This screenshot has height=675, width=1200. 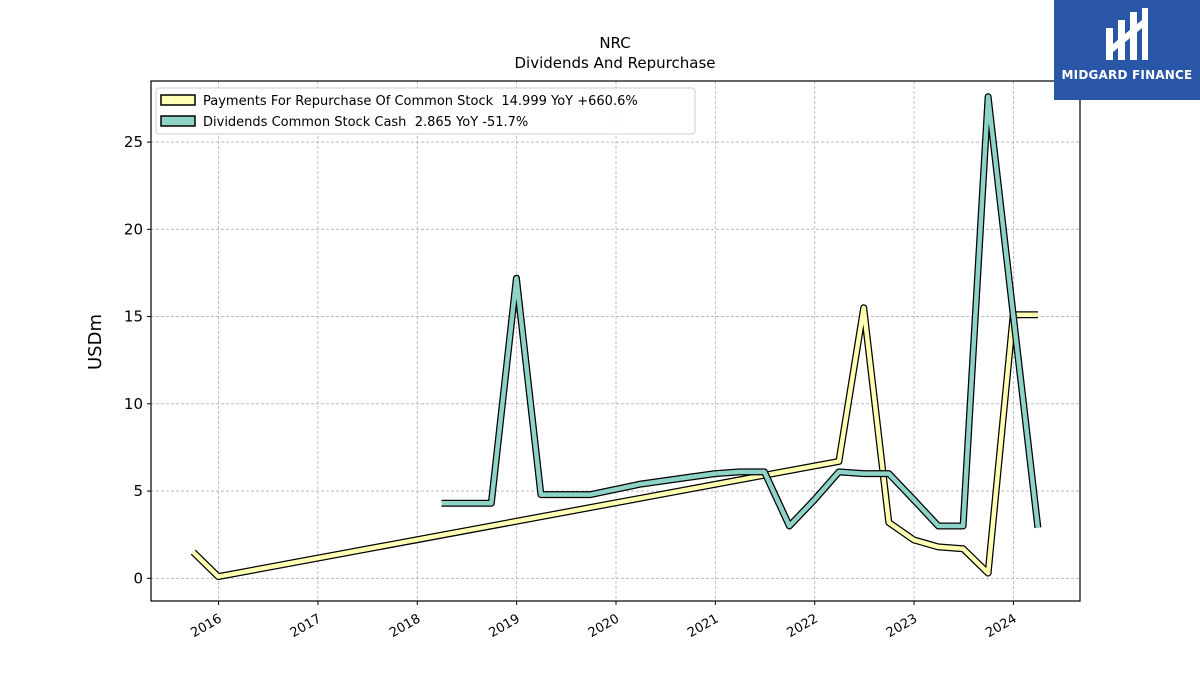 I want to click on brand-logo: MIDGARD FINANCE, so click(x=1127, y=50).